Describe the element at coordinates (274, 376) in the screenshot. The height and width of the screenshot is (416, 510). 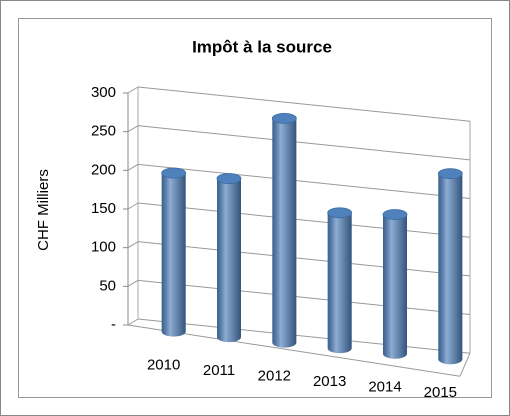
I see `x-tick-label: 2012` at that location.